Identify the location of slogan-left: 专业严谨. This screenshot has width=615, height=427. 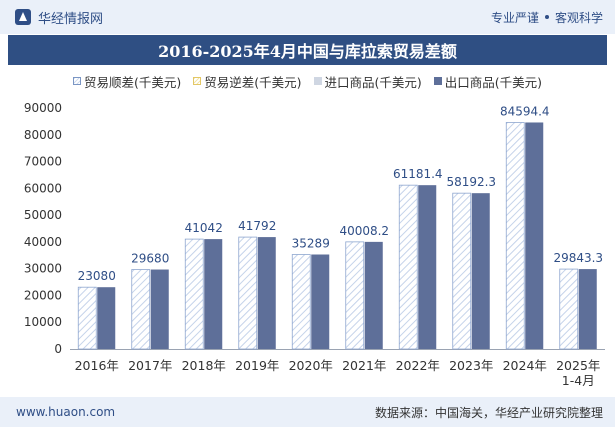
(514, 17).